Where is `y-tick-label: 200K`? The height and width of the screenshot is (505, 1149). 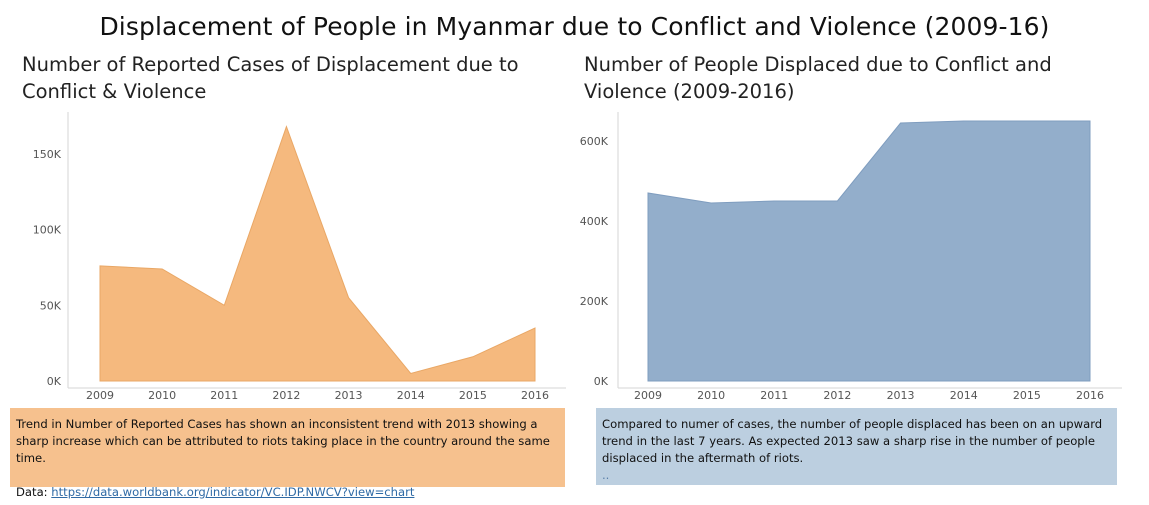
y-tick-label: 200K is located at coordinates (594, 301).